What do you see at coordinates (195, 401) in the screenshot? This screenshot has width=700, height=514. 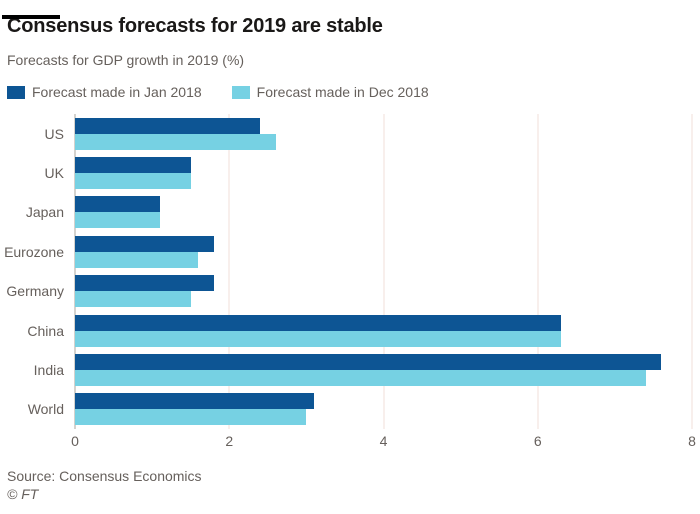 I see `bar-world-jan-2018` at bounding box center [195, 401].